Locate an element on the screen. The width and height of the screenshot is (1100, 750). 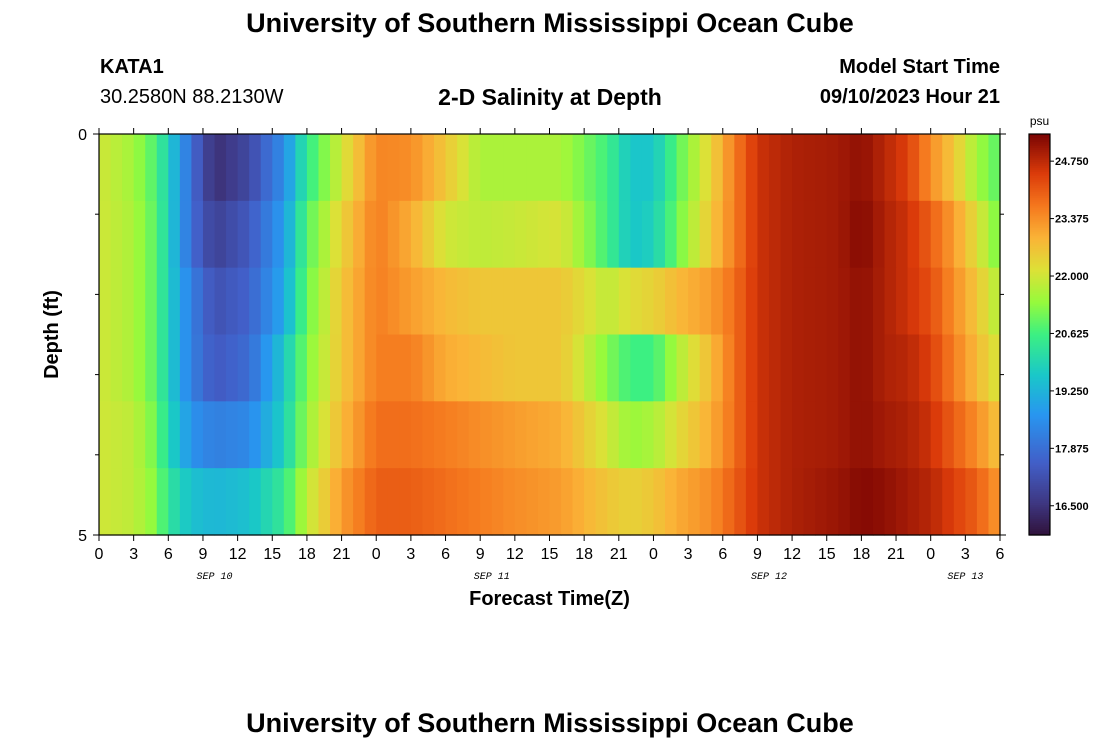
colorbar-label: 16.500 is located at coordinates (1072, 507).